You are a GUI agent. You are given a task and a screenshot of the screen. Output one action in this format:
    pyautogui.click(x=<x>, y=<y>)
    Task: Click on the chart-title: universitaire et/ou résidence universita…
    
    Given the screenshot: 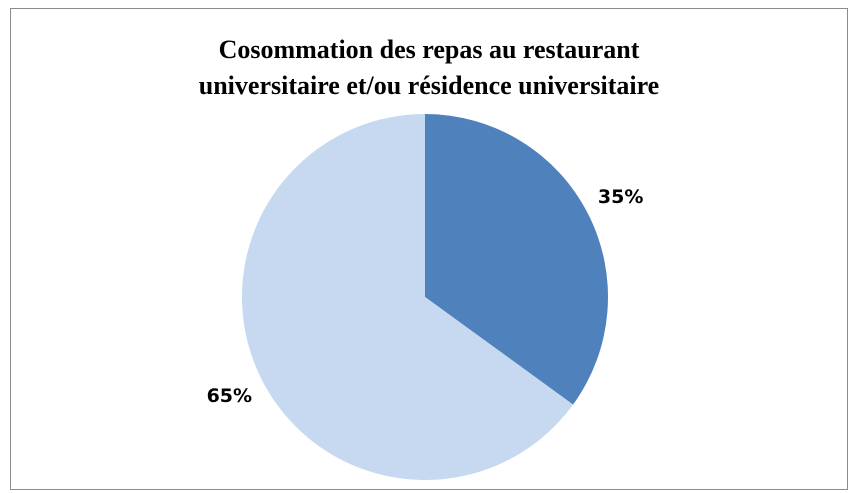 What is the action you would take?
    pyautogui.click(x=429, y=85)
    